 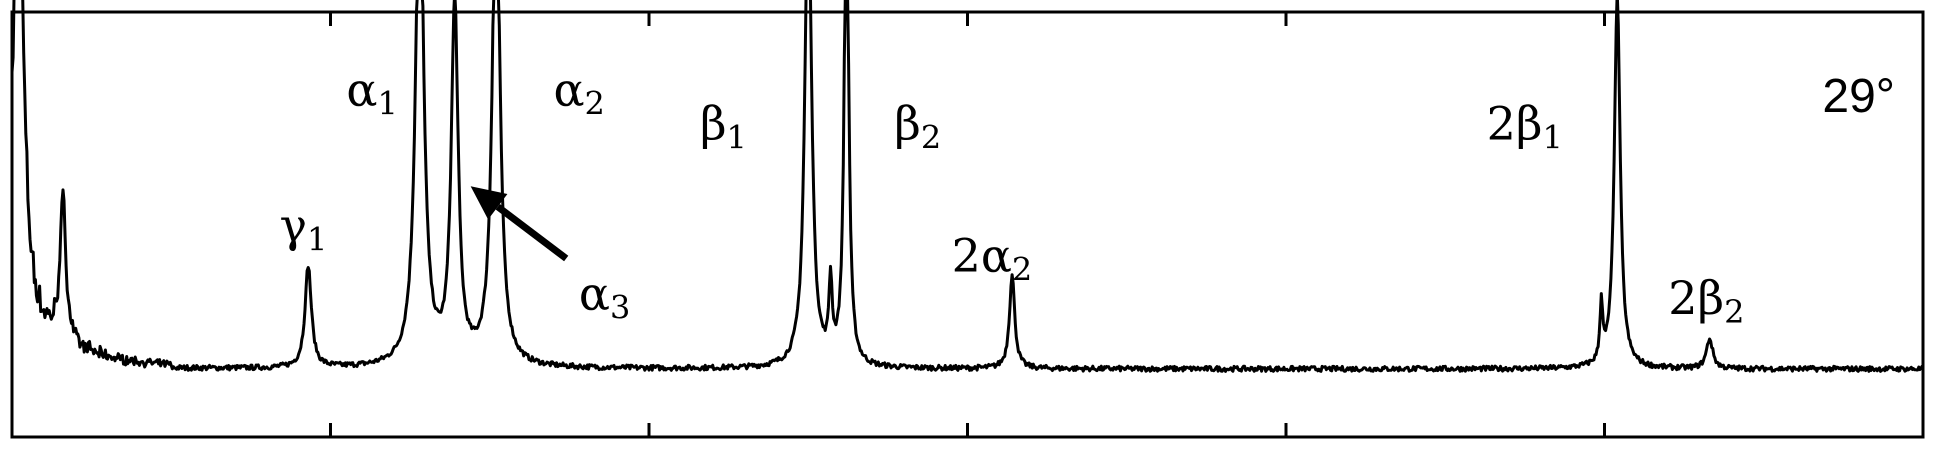 What do you see at coordinates (982, 255) in the screenshot?
I see `peak-label-symbol: 2α` at bounding box center [982, 255].